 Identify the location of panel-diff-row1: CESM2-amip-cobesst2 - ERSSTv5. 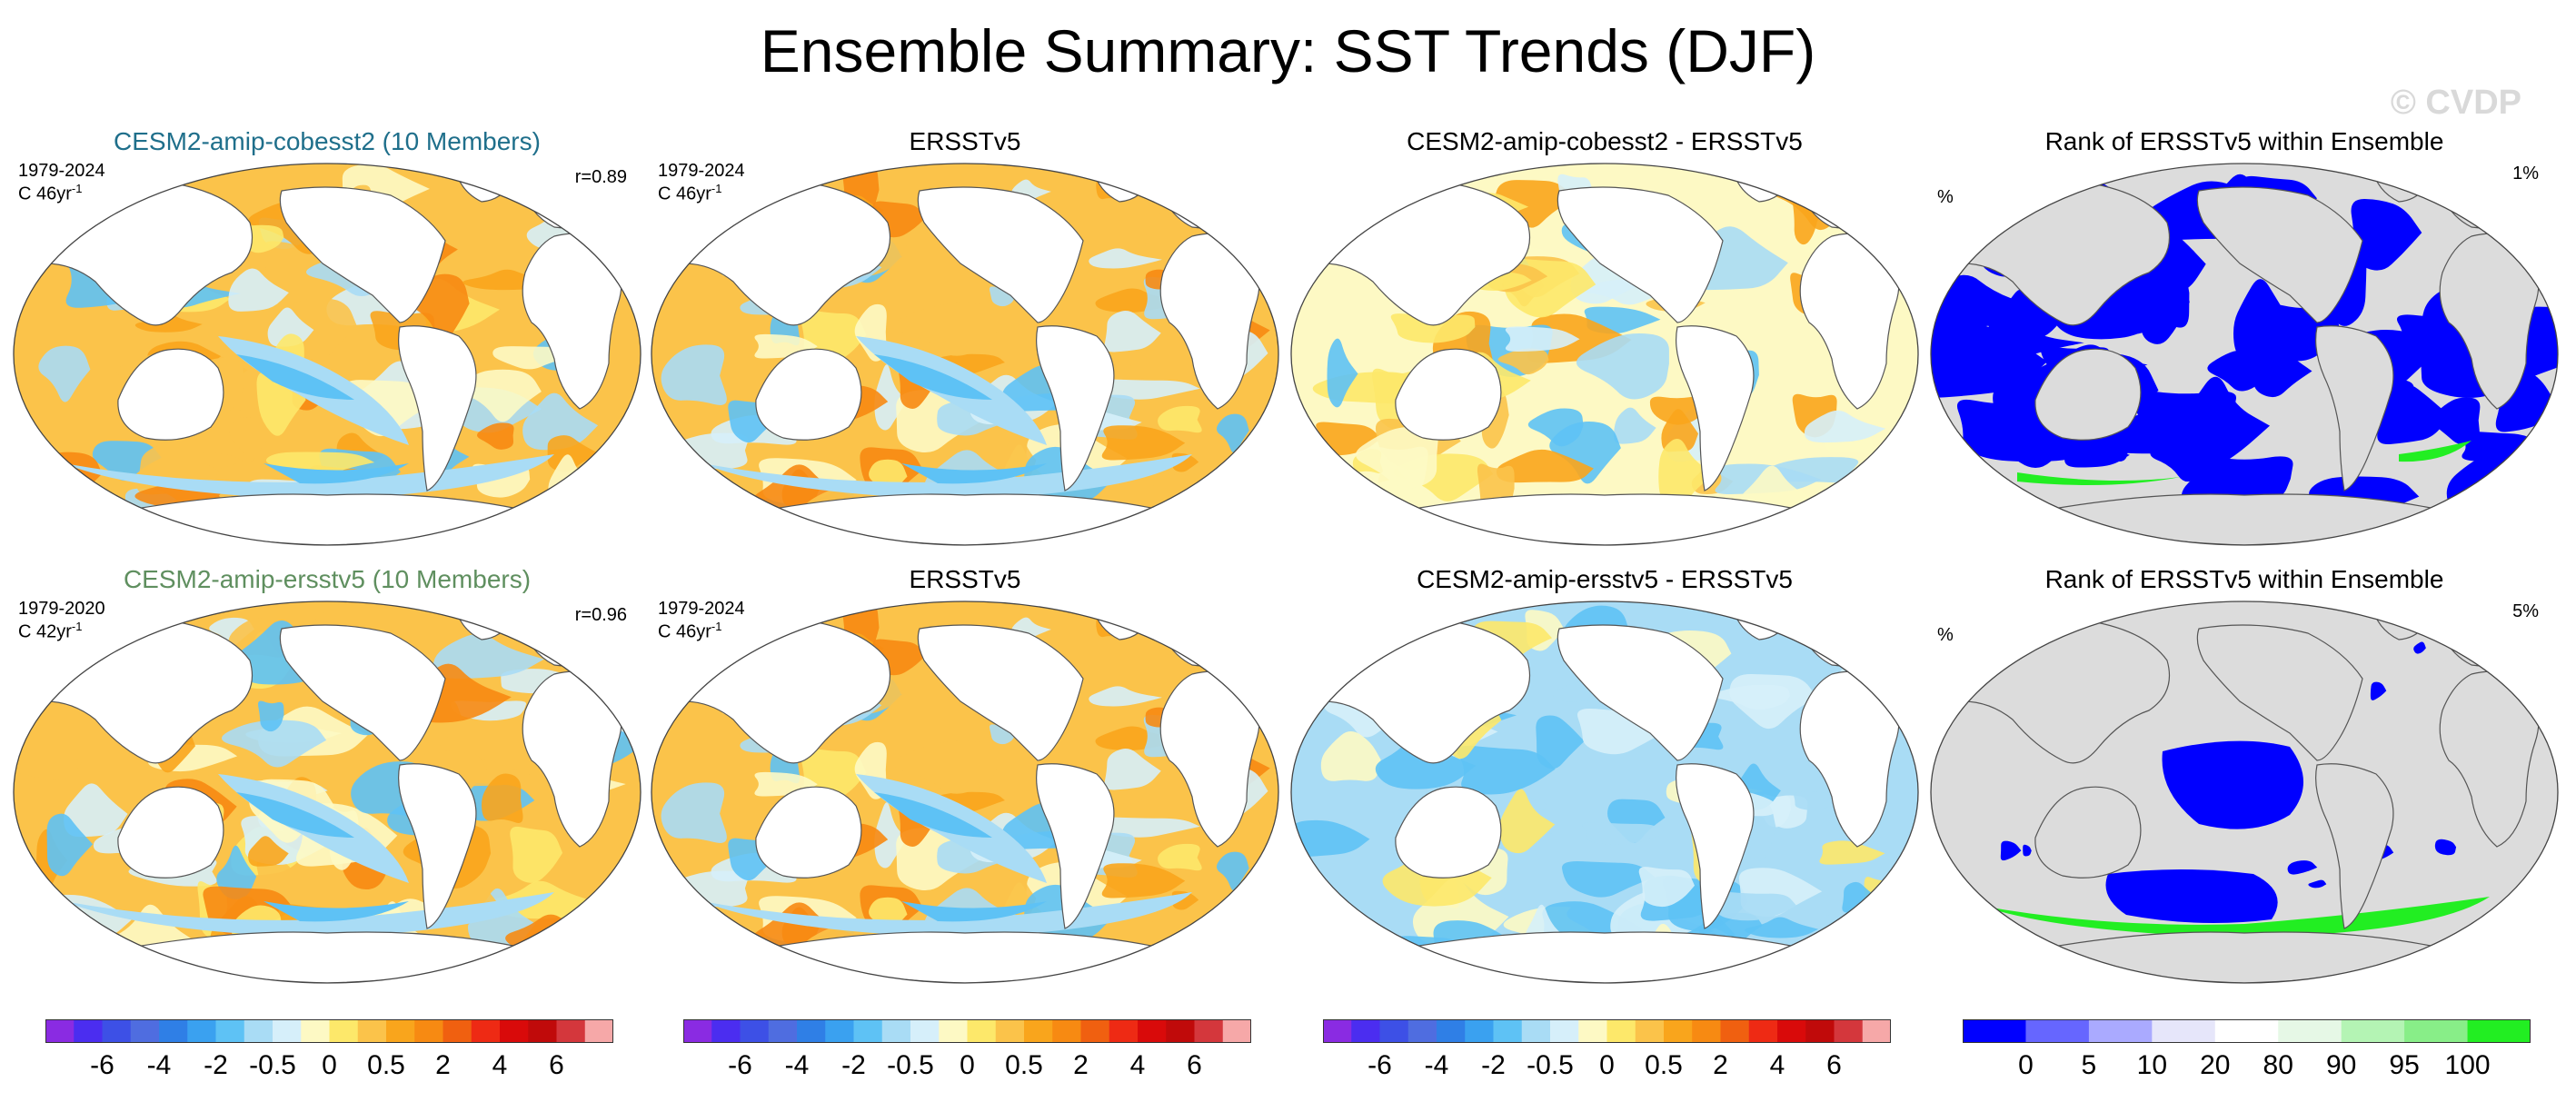
(1605, 340).